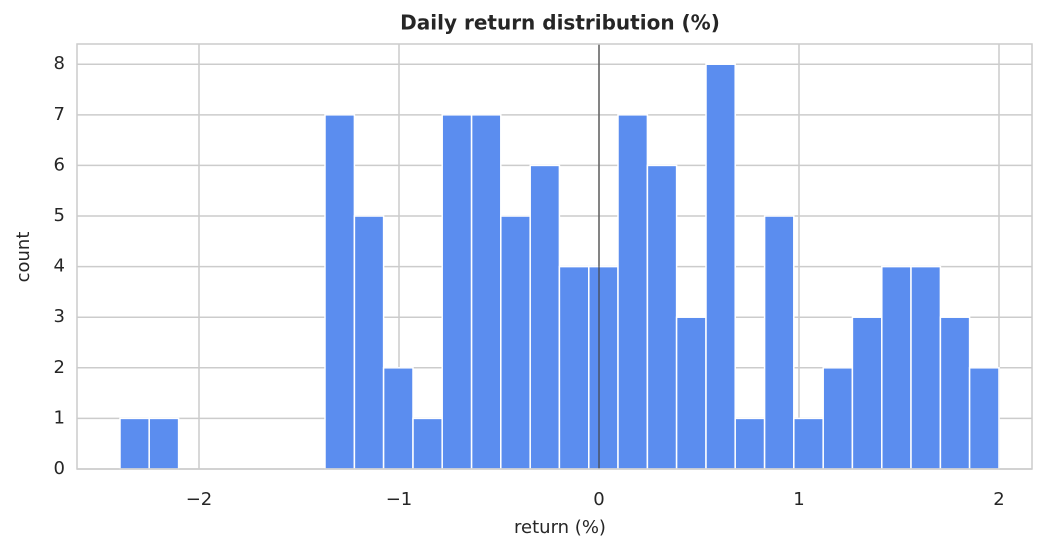  What do you see at coordinates (59, 164) in the screenshot?
I see `y-tick-label: 6` at bounding box center [59, 164].